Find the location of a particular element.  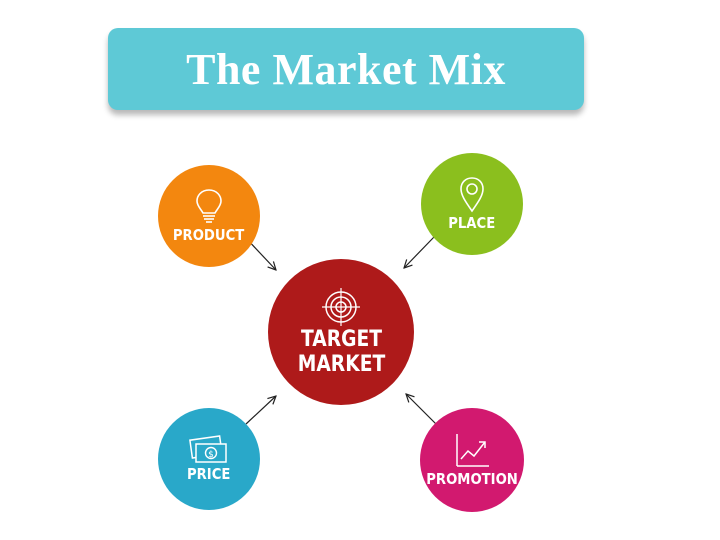

target-icon is located at coordinates (341, 306).